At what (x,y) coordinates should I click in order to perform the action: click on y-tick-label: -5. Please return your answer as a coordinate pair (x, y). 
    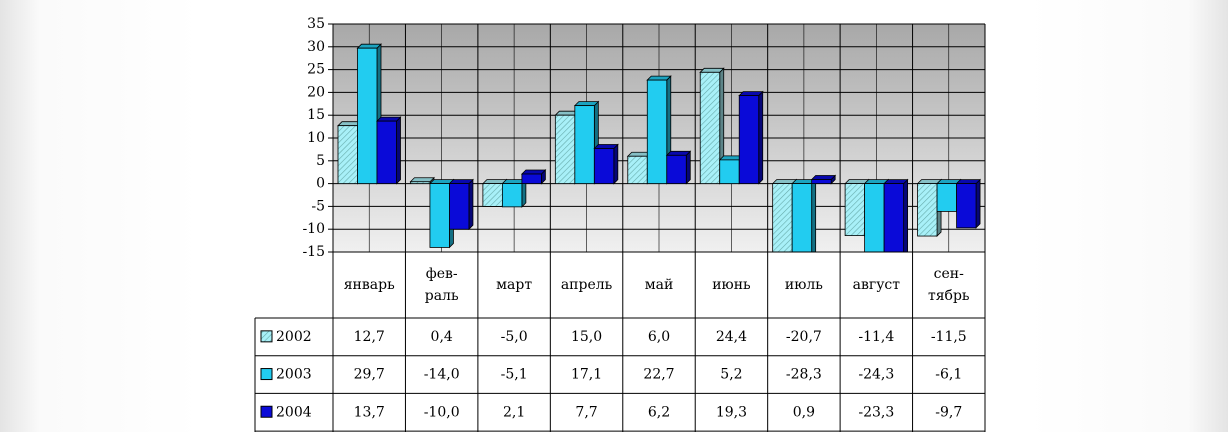
    Looking at the image, I should click on (318, 206).